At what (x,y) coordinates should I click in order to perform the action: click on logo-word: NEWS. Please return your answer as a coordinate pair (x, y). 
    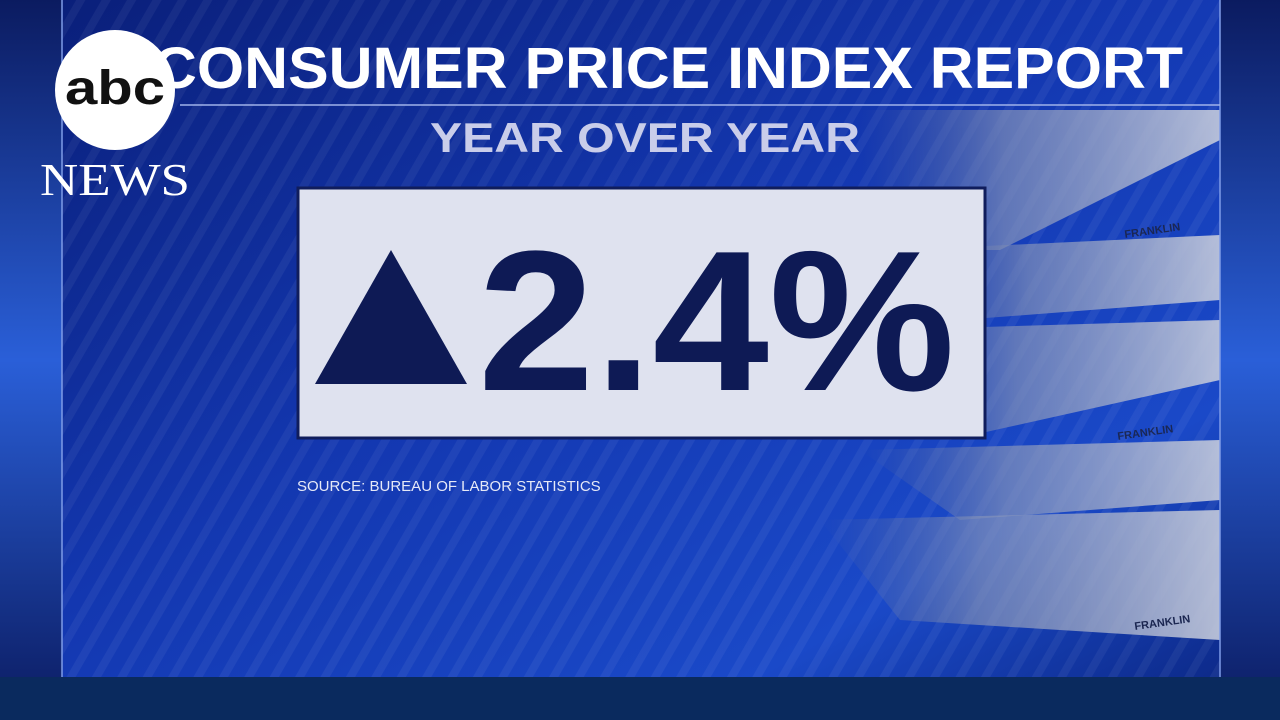
    Looking at the image, I should click on (115, 179).